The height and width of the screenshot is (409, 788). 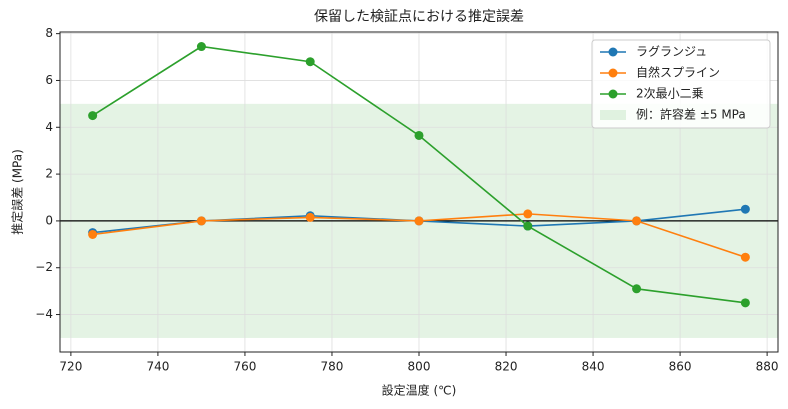 I want to click on x-tick-label: 860, so click(x=680, y=367).